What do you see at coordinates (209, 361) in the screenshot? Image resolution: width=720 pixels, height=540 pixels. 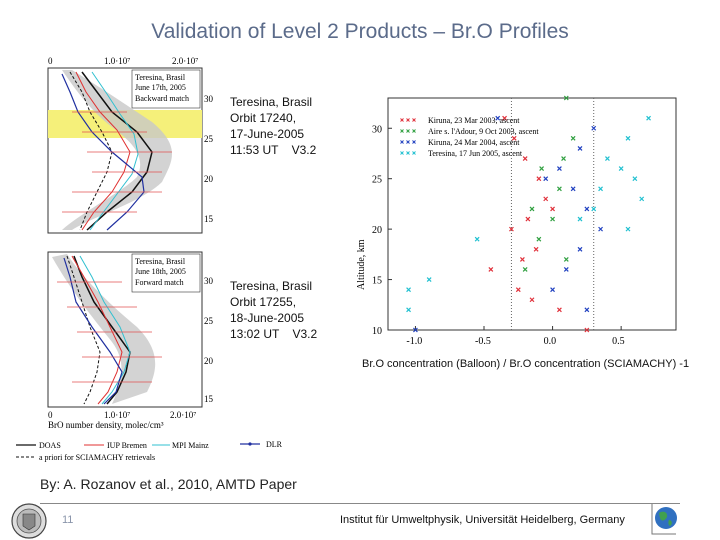 I see `panel-2-alt-20: 20` at bounding box center [209, 361].